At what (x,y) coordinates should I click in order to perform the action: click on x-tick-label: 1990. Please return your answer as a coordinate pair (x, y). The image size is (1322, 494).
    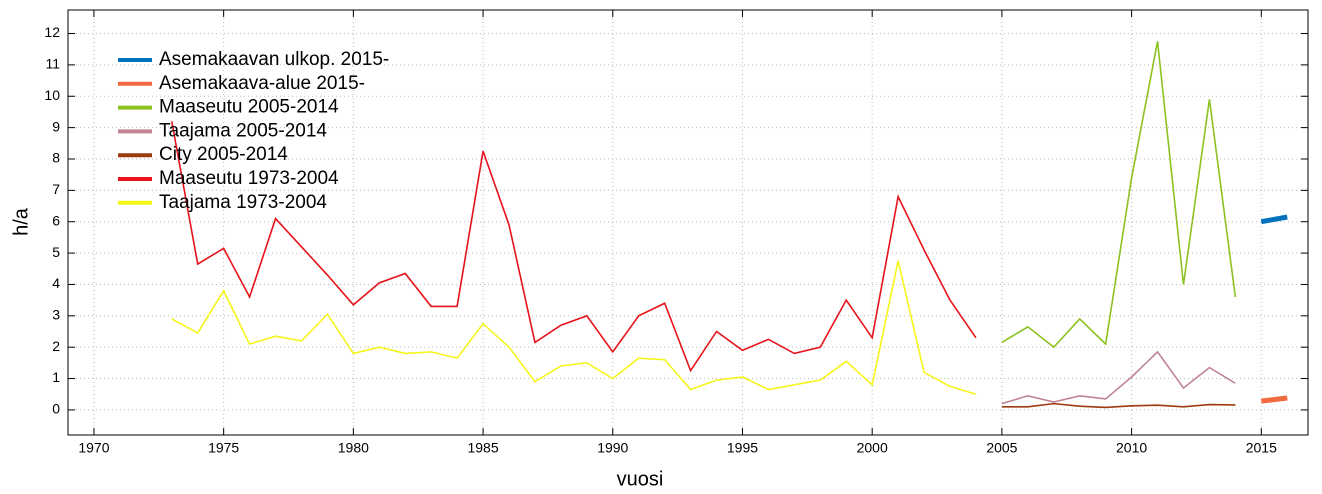
    Looking at the image, I should click on (612, 448).